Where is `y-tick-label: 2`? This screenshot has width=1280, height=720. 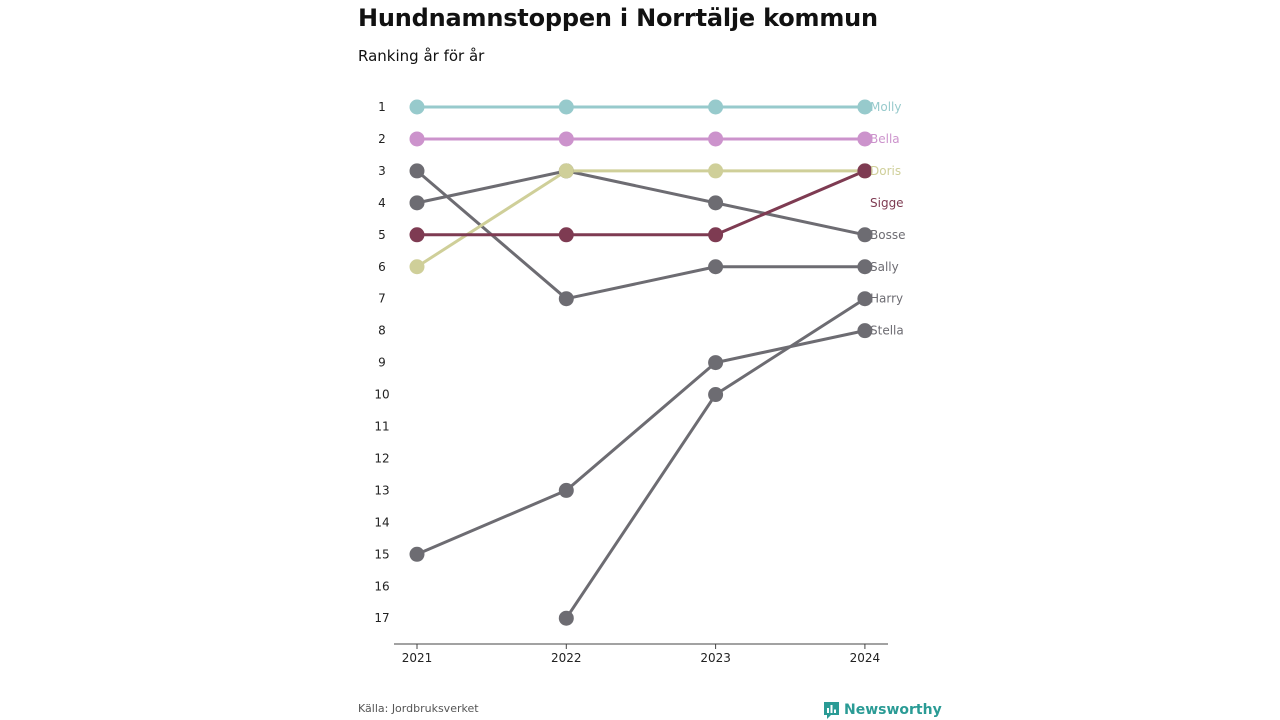 y-tick-label: 2 is located at coordinates (382, 139).